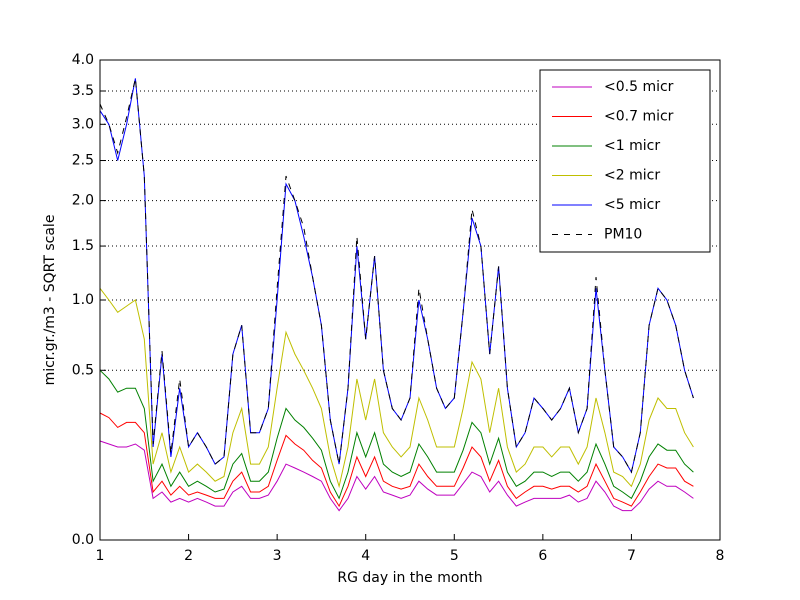 This screenshot has width=800, height=600. Describe the element at coordinates (631, 556) in the screenshot. I see `x-tick-label: 7` at that location.